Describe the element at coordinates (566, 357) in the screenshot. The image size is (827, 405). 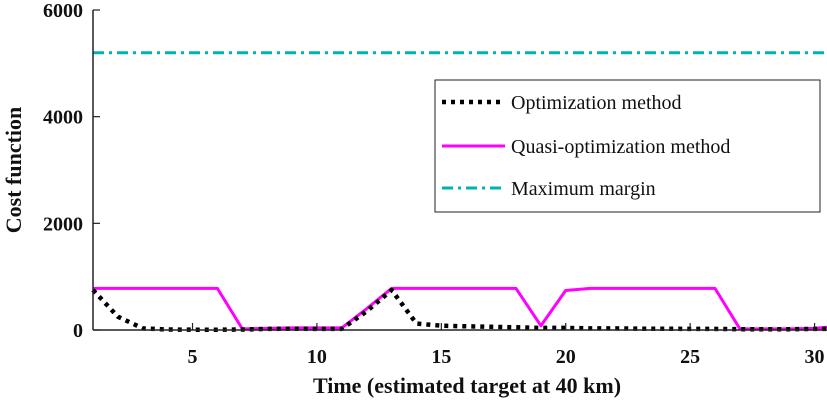
I see `x-tick-label: 20` at that location.